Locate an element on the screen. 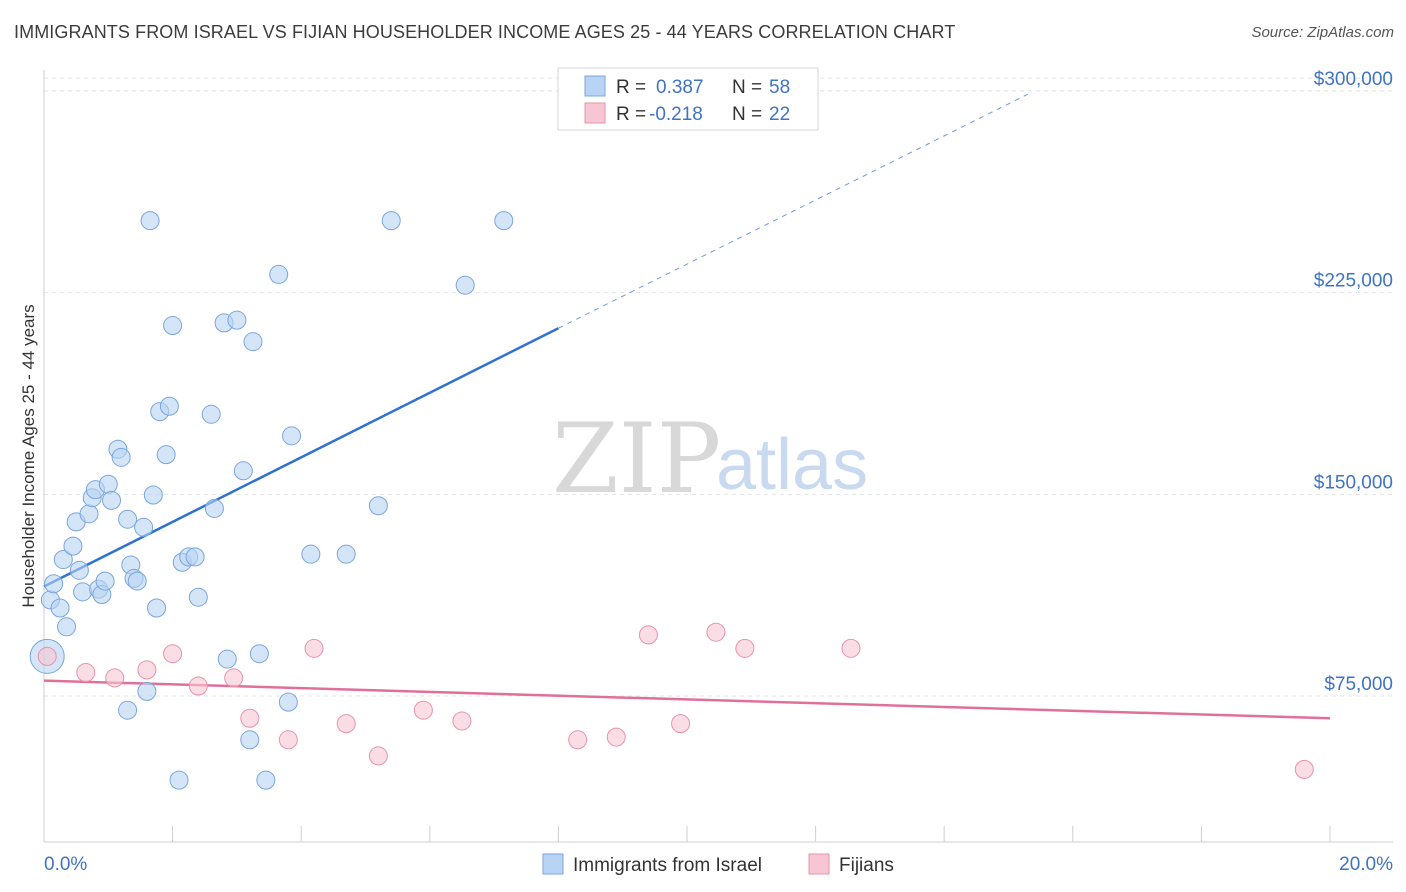 The width and height of the screenshot is (1406, 892). legend-r-label-israel: R = is located at coordinates (631, 87).